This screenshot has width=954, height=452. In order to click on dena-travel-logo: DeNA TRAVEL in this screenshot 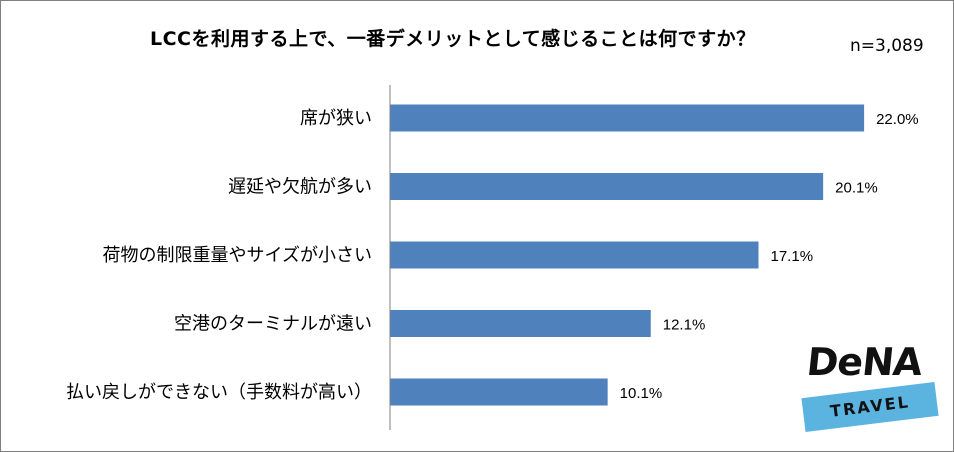, I will do `click(870, 387)`.